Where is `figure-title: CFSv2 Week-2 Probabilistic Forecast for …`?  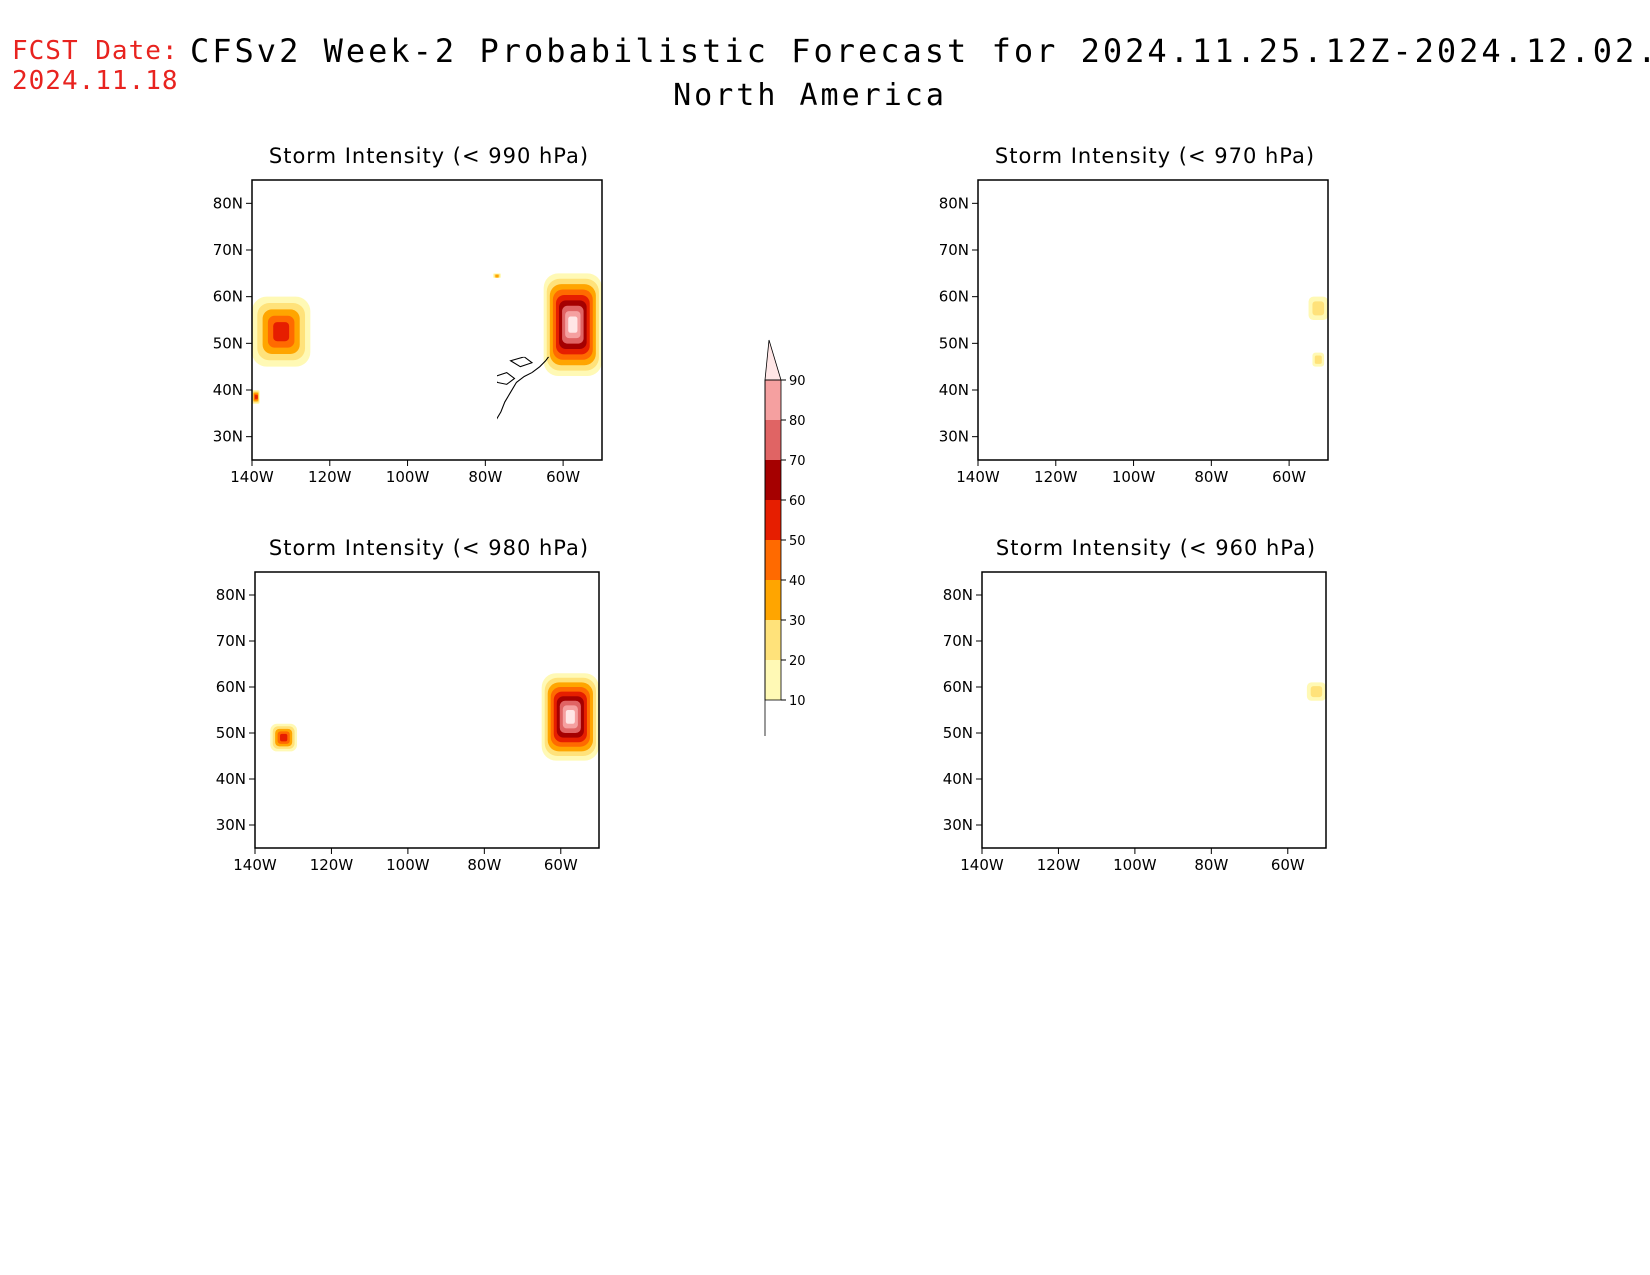 figure-title: CFSv2 Week-2 Probabilistic Forecast for … is located at coordinates (920, 51).